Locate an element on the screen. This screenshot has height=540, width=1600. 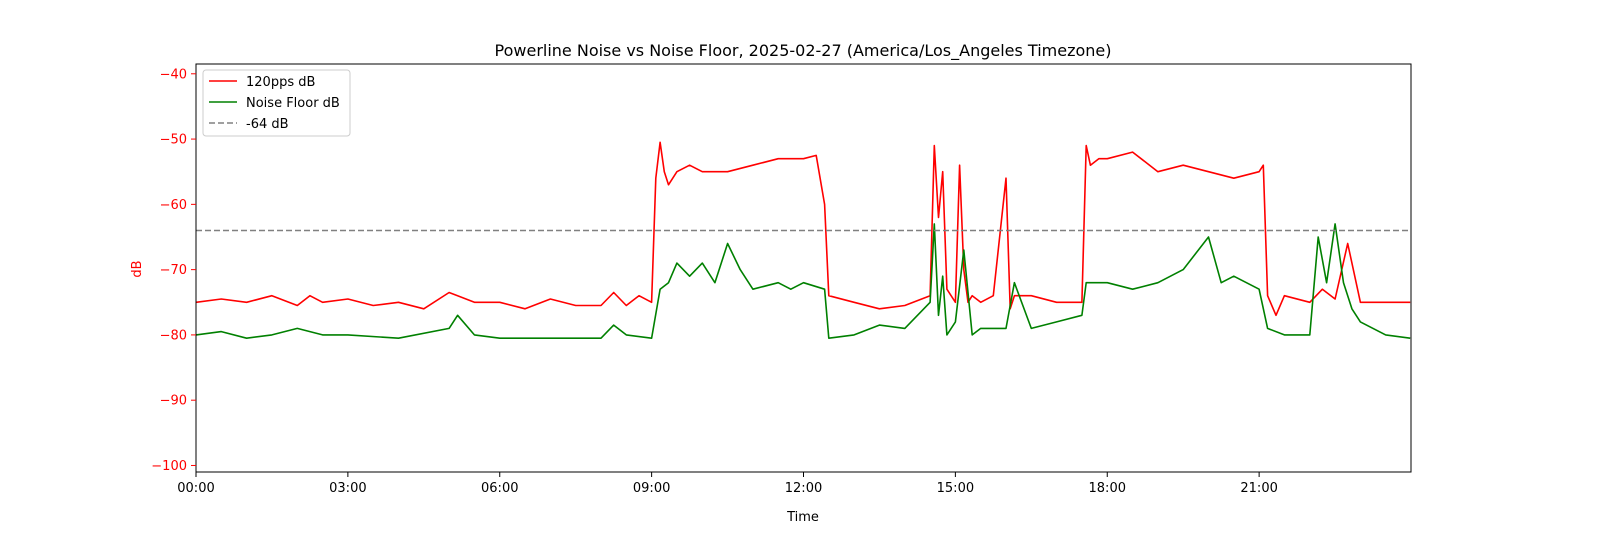
x-tick-label-6: 18:00 is located at coordinates (1107, 488).